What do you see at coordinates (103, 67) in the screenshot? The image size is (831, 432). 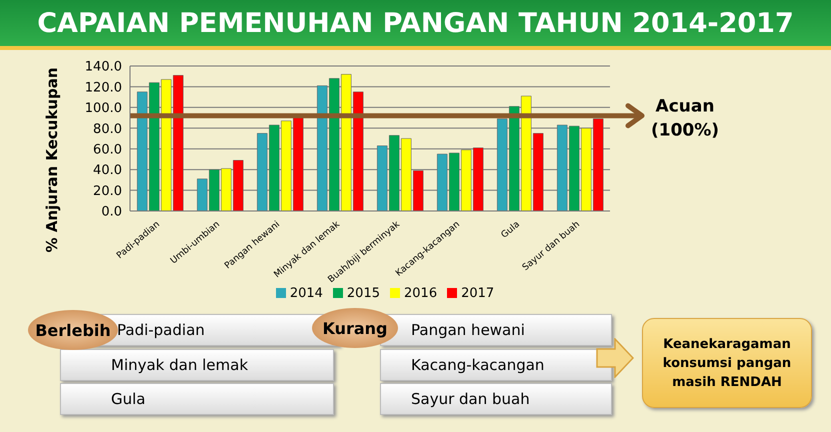 I see `y-tick-label: 140.0` at bounding box center [103, 67].